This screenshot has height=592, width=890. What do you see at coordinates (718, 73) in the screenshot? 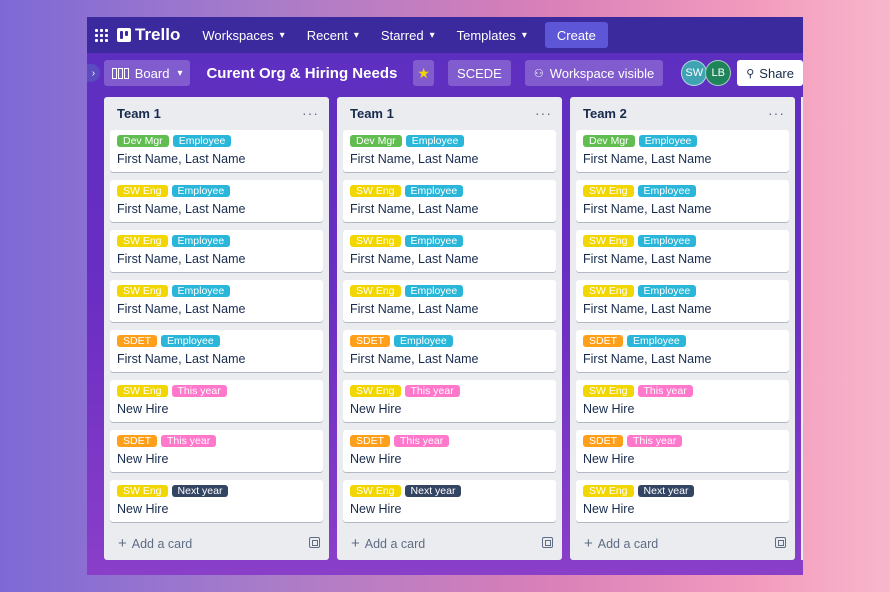
I see `avatar: LB` at bounding box center [718, 73].